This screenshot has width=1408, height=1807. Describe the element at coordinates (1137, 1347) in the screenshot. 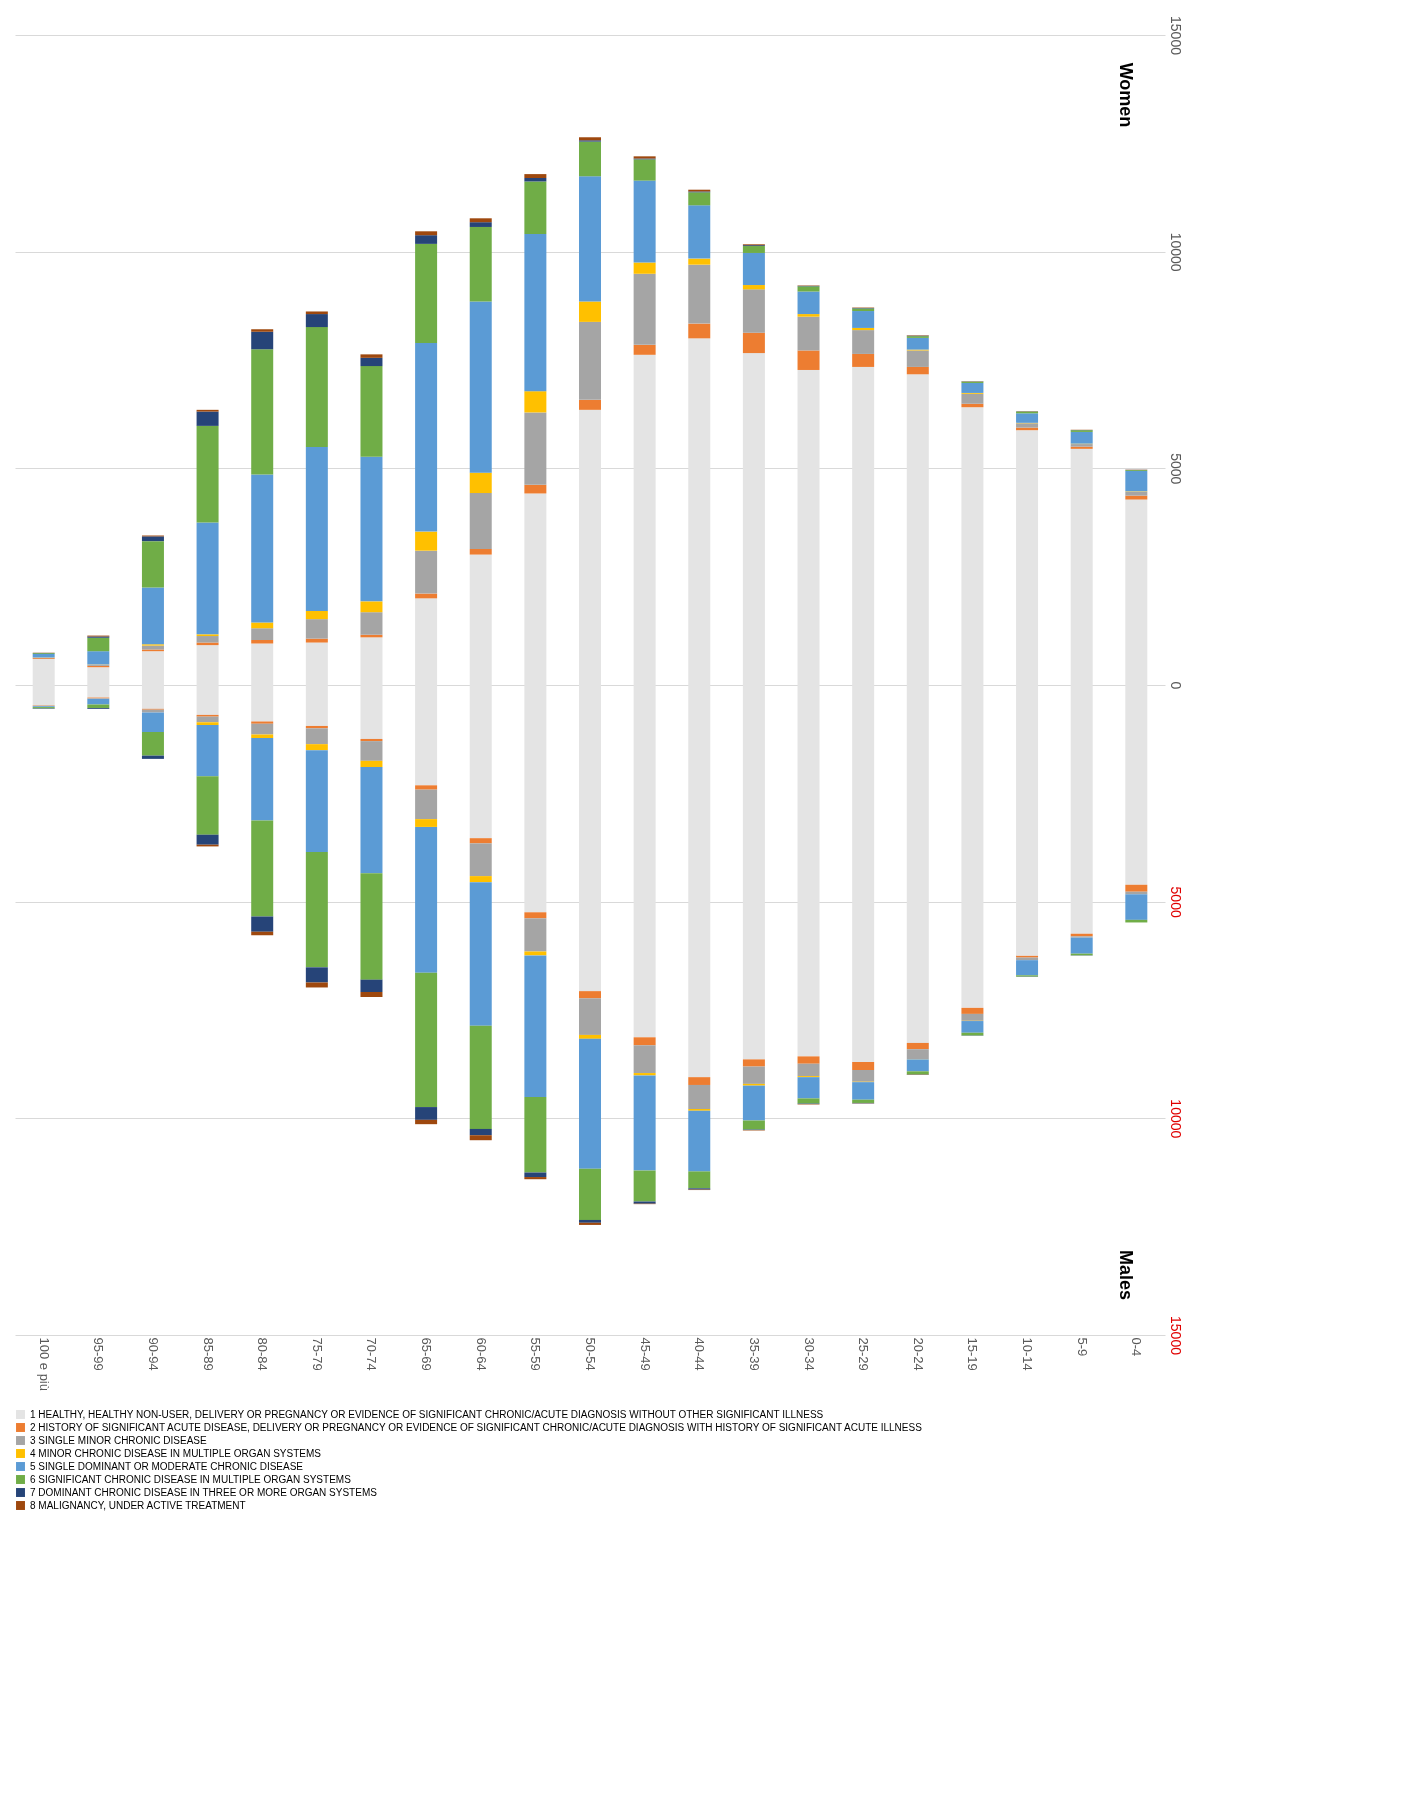

I see `x-tick-label: 0-4` at that location.